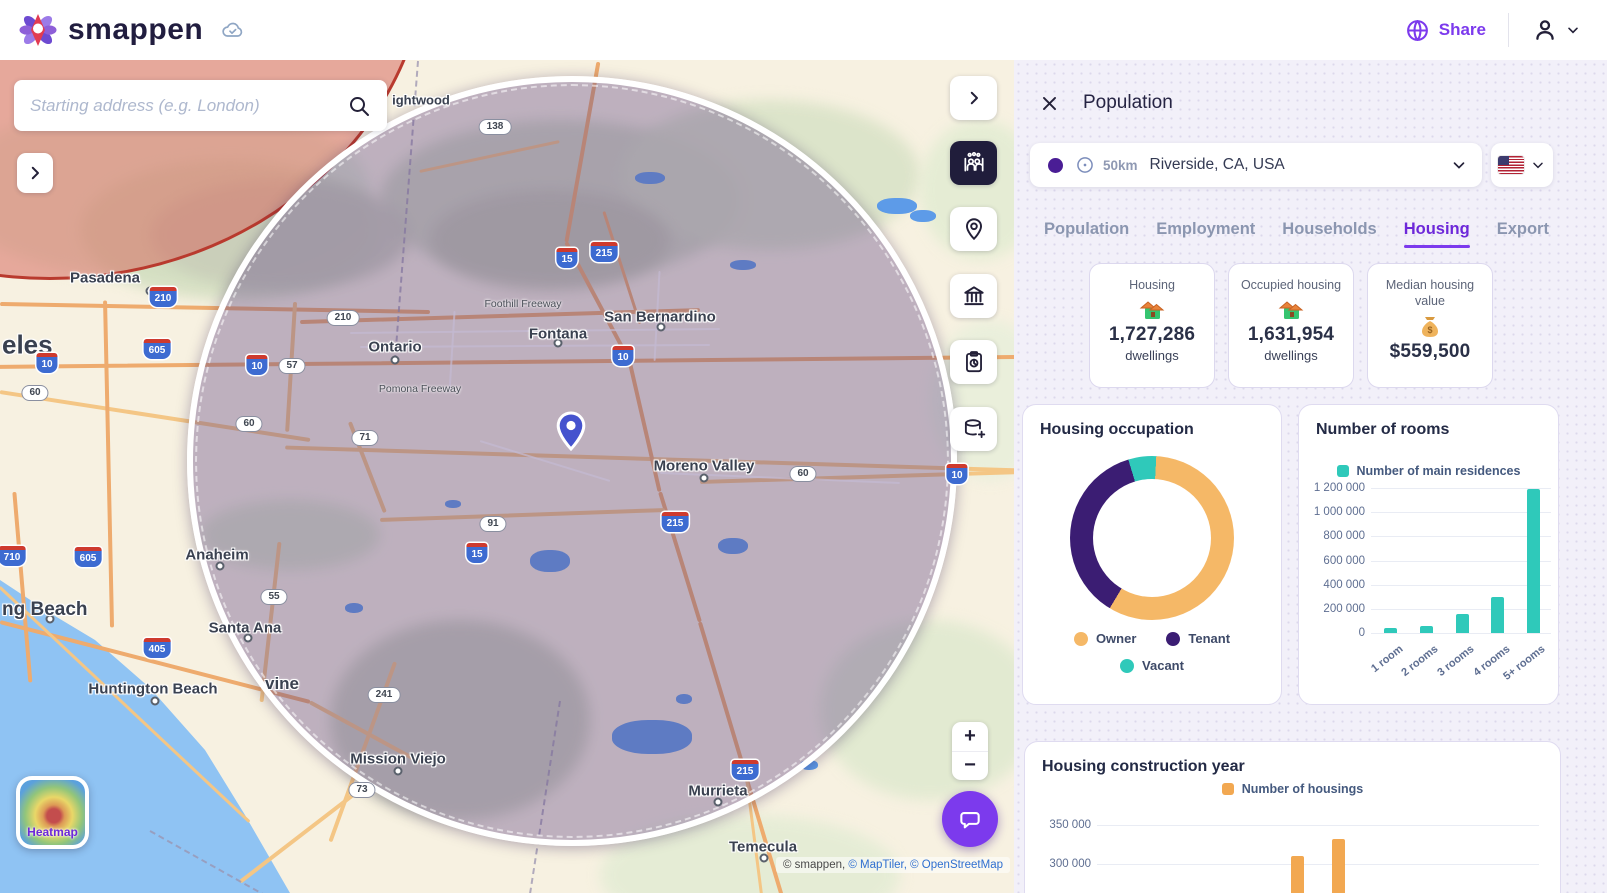 Image resolution: width=1607 pixels, height=893 pixels. I want to click on user-icon, so click(1545, 30).